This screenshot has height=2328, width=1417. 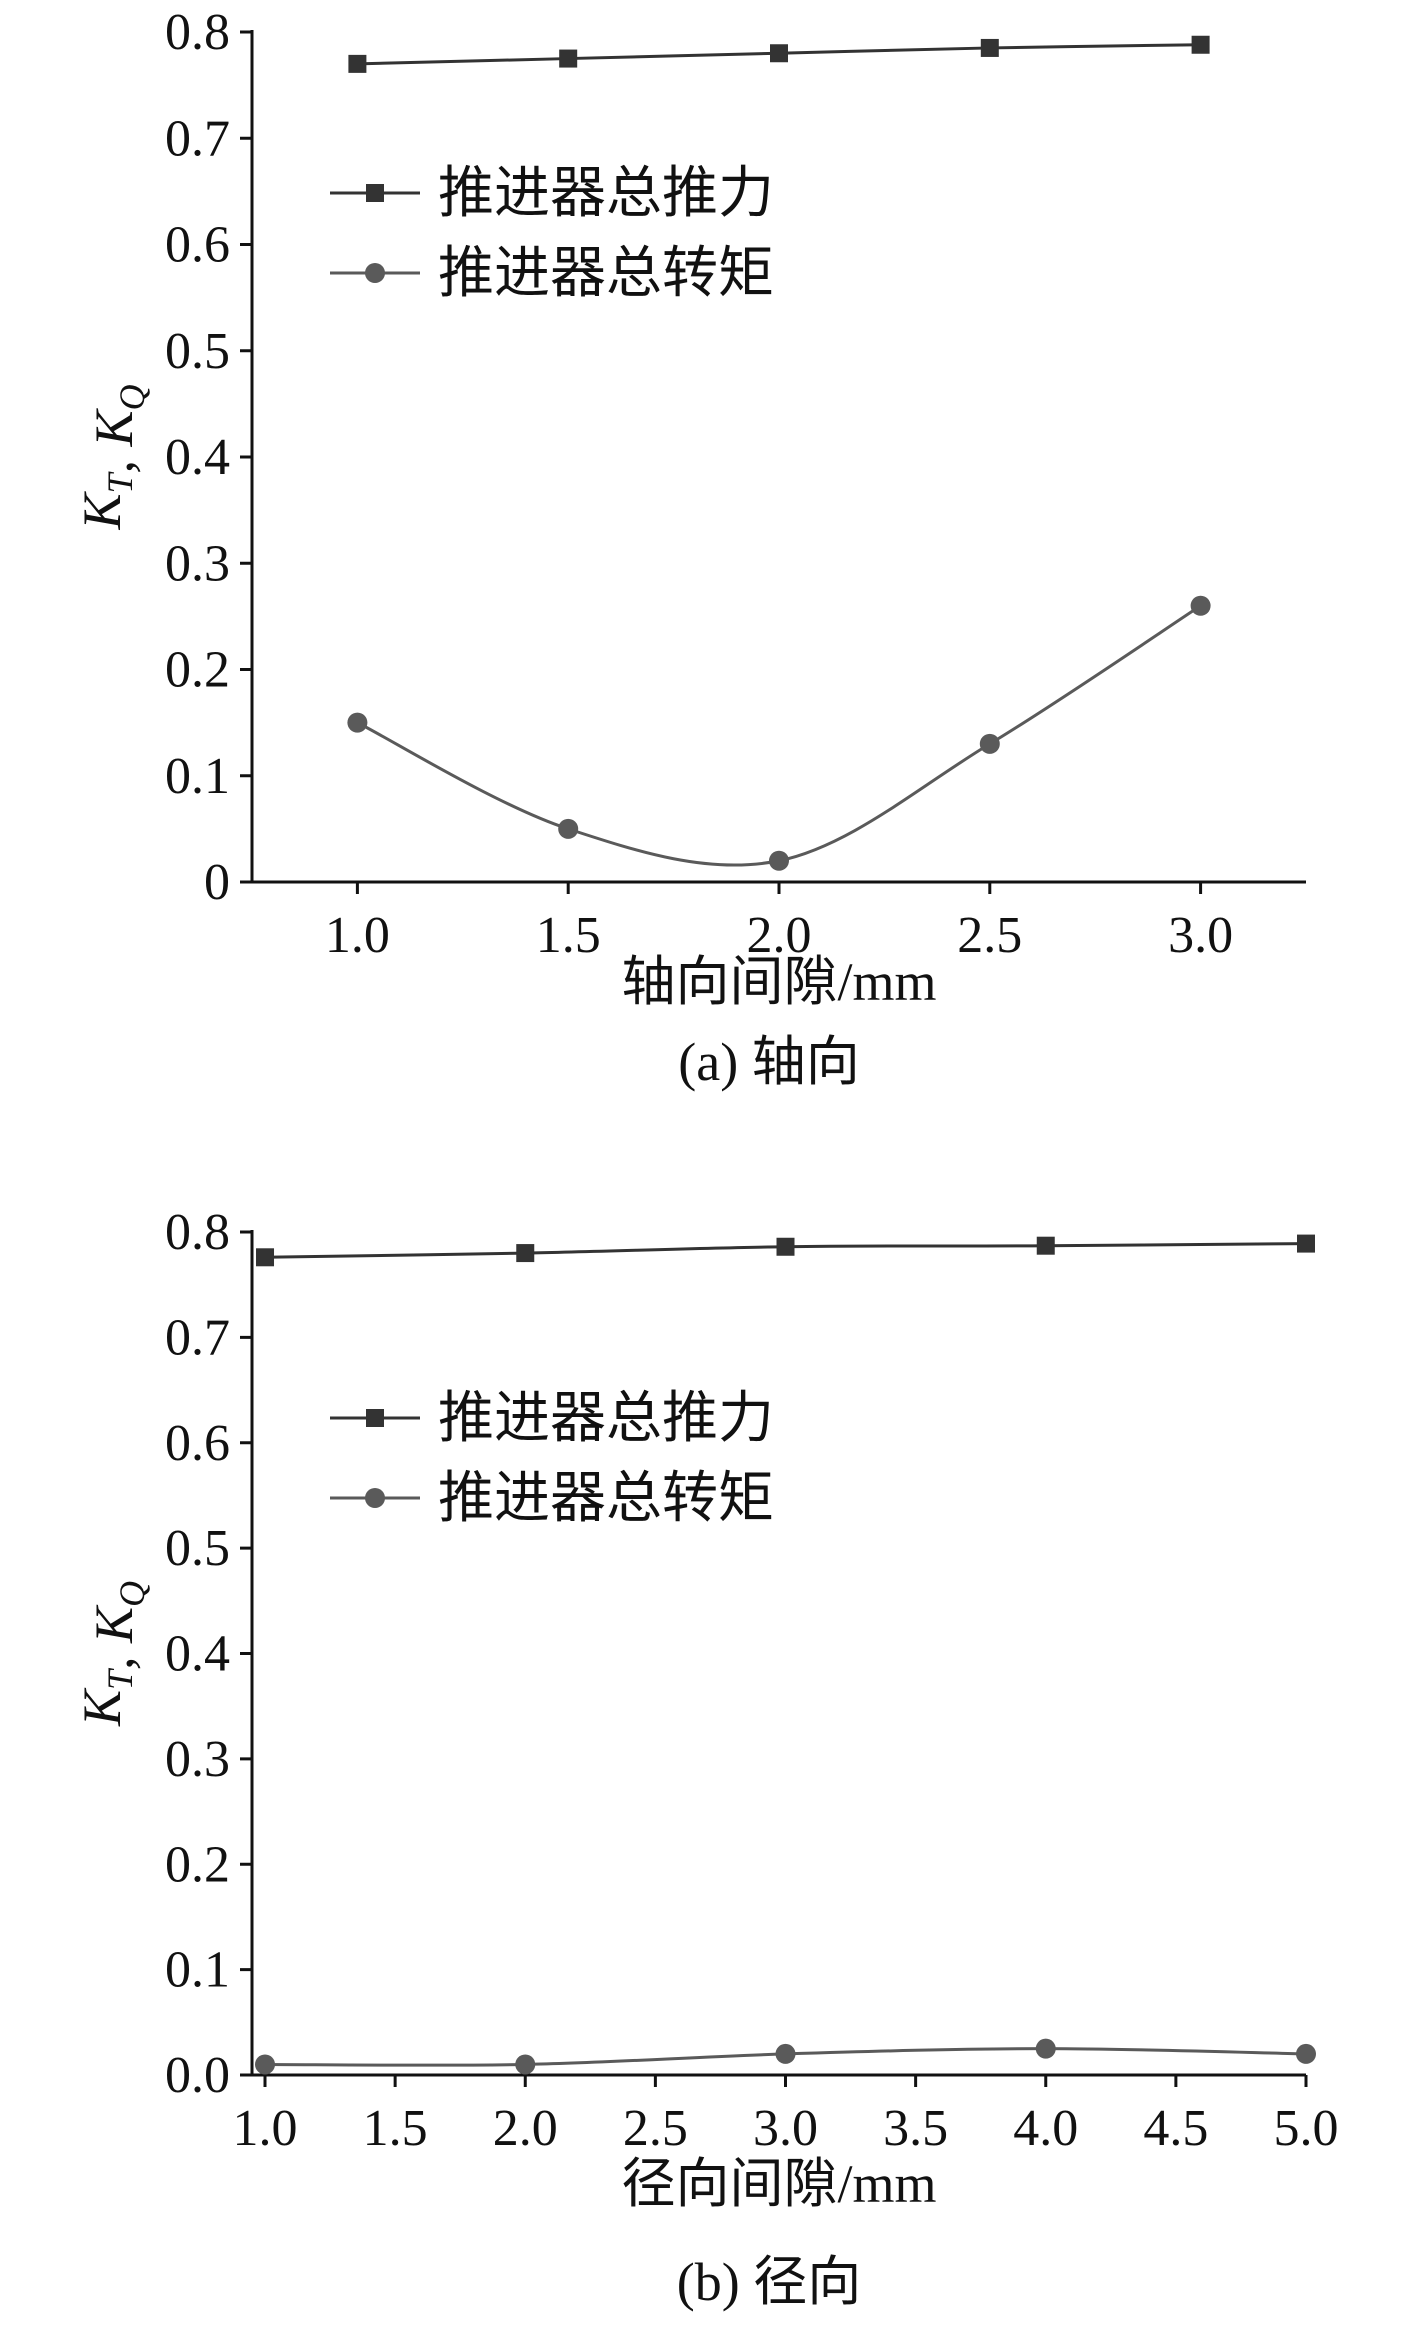 What do you see at coordinates (217, 882) in the screenshot?
I see `y-tick-label: 0` at bounding box center [217, 882].